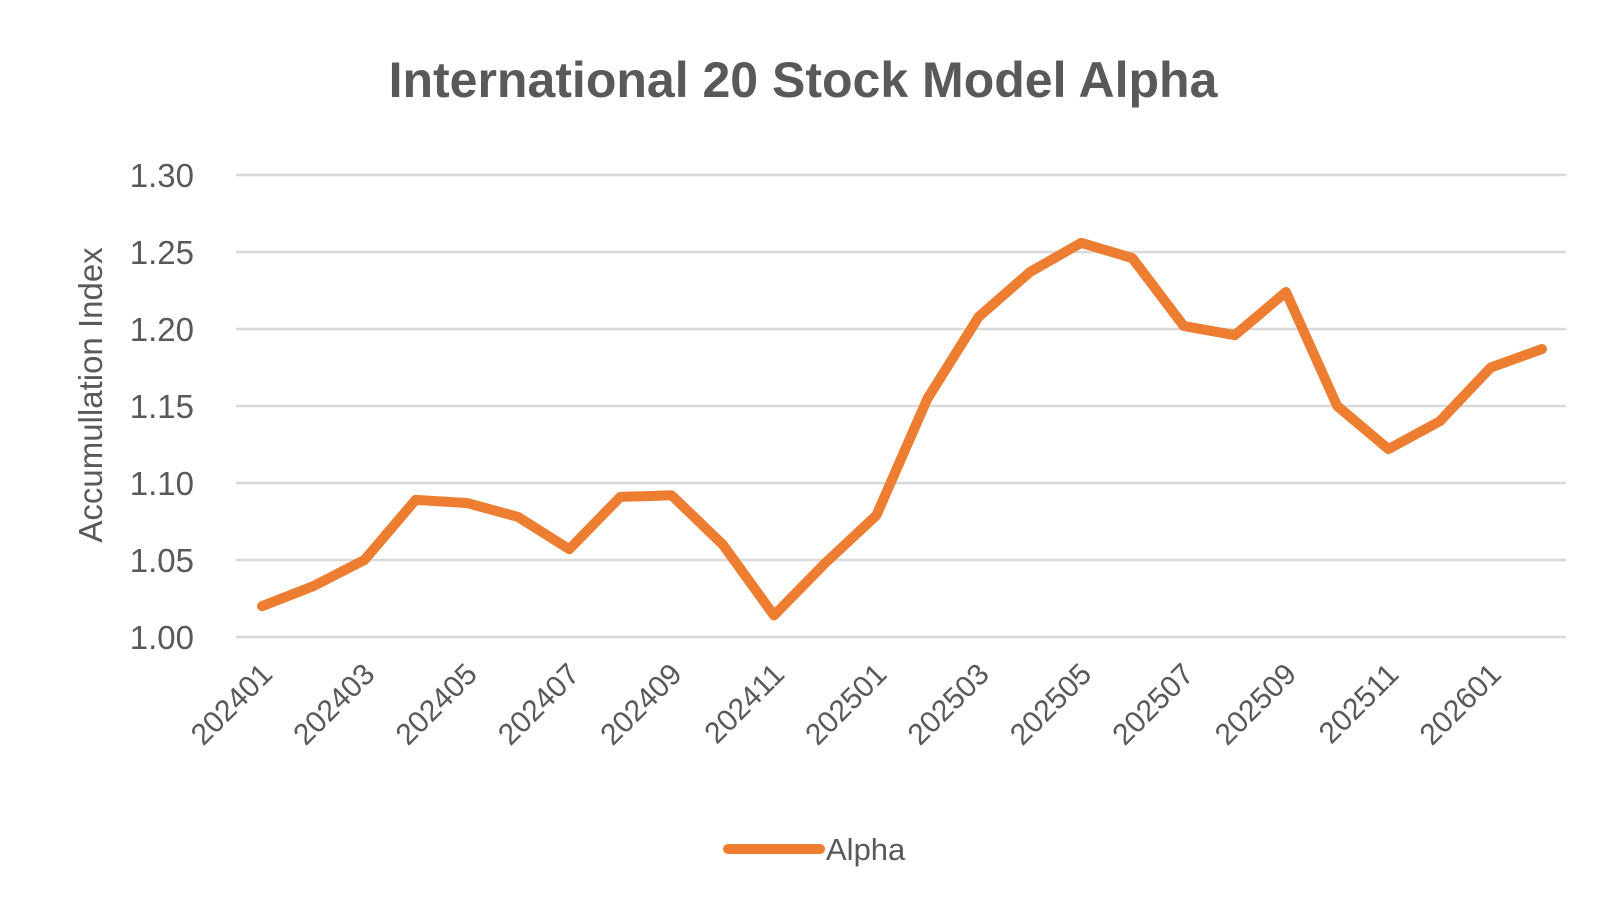  Describe the element at coordinates (162, 175) in the screenshot. I see `y-tick-label: 1.30` at that location.